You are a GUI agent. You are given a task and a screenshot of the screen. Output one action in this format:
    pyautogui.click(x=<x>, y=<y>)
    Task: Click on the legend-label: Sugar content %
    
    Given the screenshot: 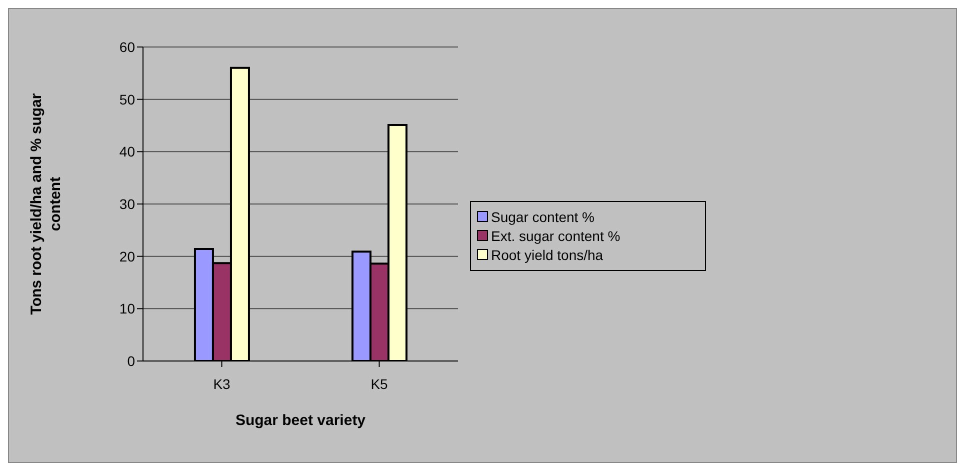 What is the action you would take?
    pyautogui.click(x=543, y=216)
    